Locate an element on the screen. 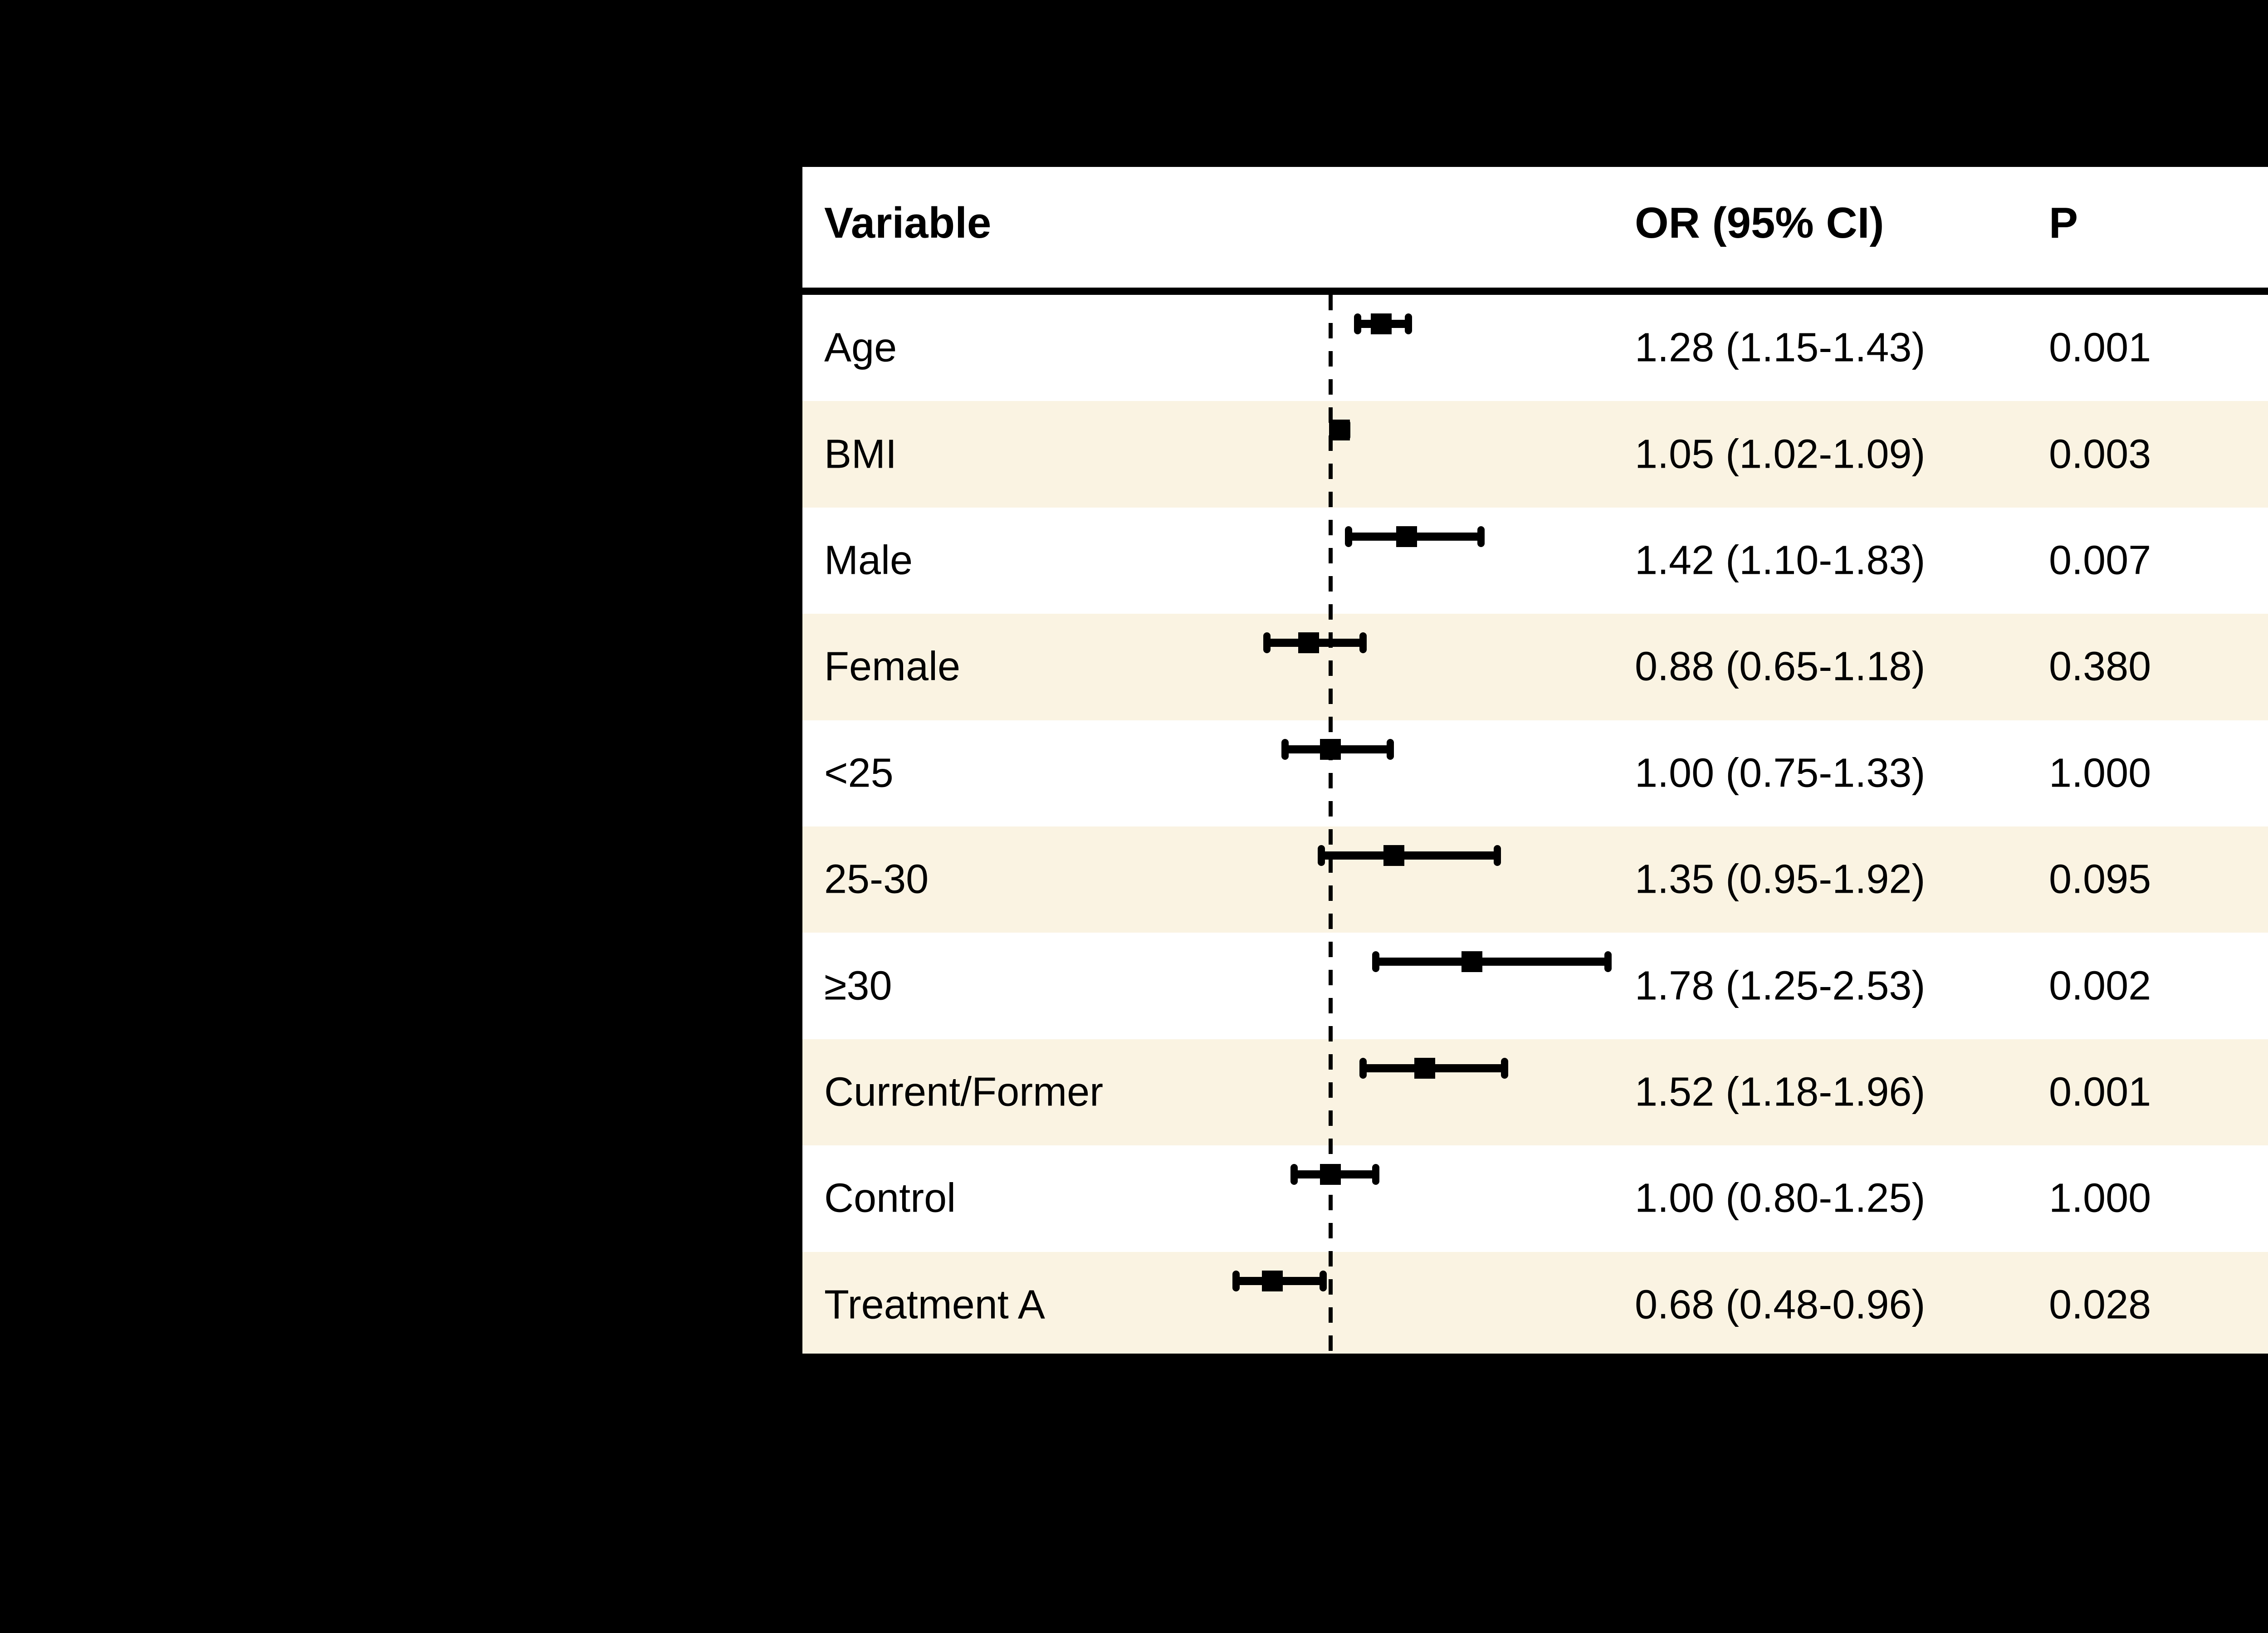 This screenshot has height=1633, width=2268. header-p: P is located at coordinates (2063, 223).